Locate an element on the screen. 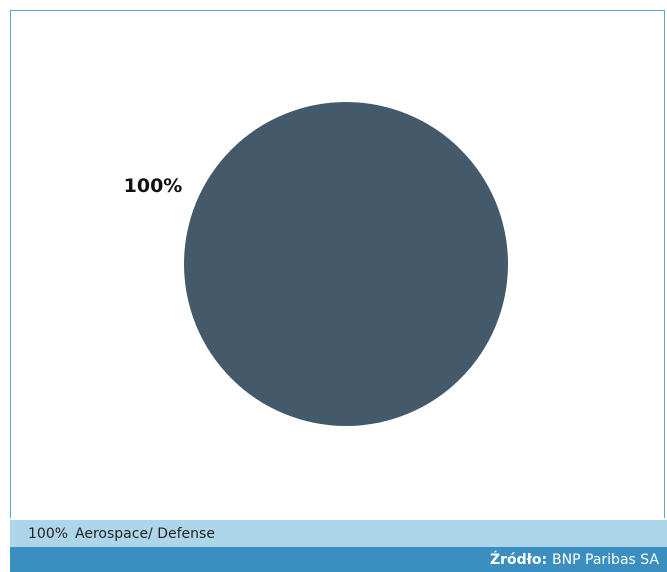 This screenshot has height=572, width=667. legend-item-label: Aerospace/ Defense is located at coordinates (145, 533).